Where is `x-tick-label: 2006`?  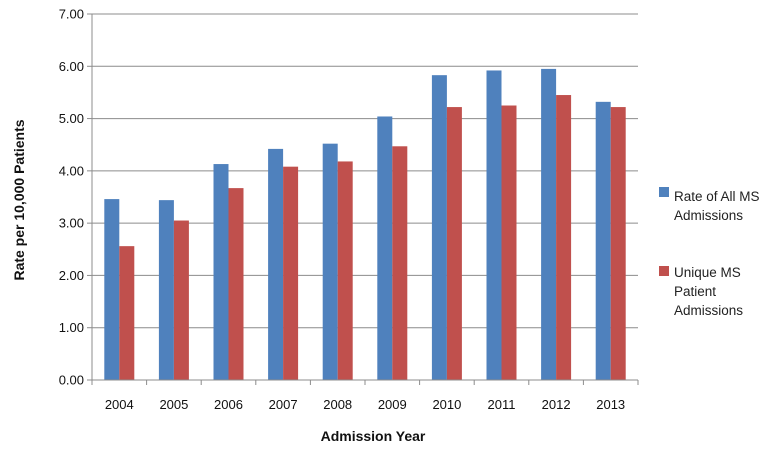 x-tick-label: 2006 is located at coordinates (228, 404).